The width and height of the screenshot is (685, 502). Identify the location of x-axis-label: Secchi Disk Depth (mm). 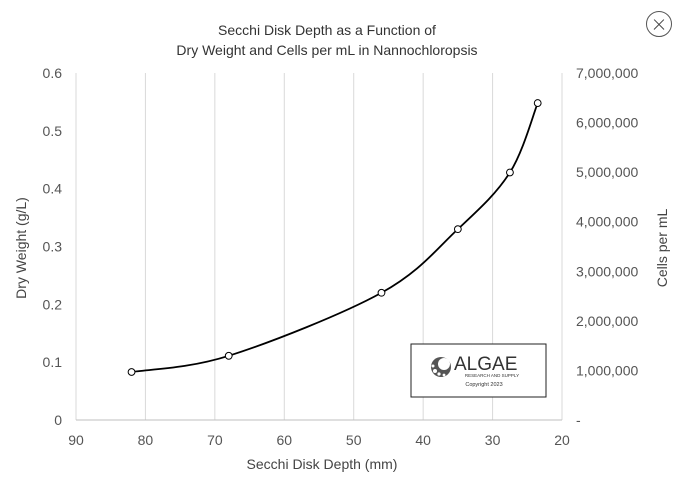
(322, 464).